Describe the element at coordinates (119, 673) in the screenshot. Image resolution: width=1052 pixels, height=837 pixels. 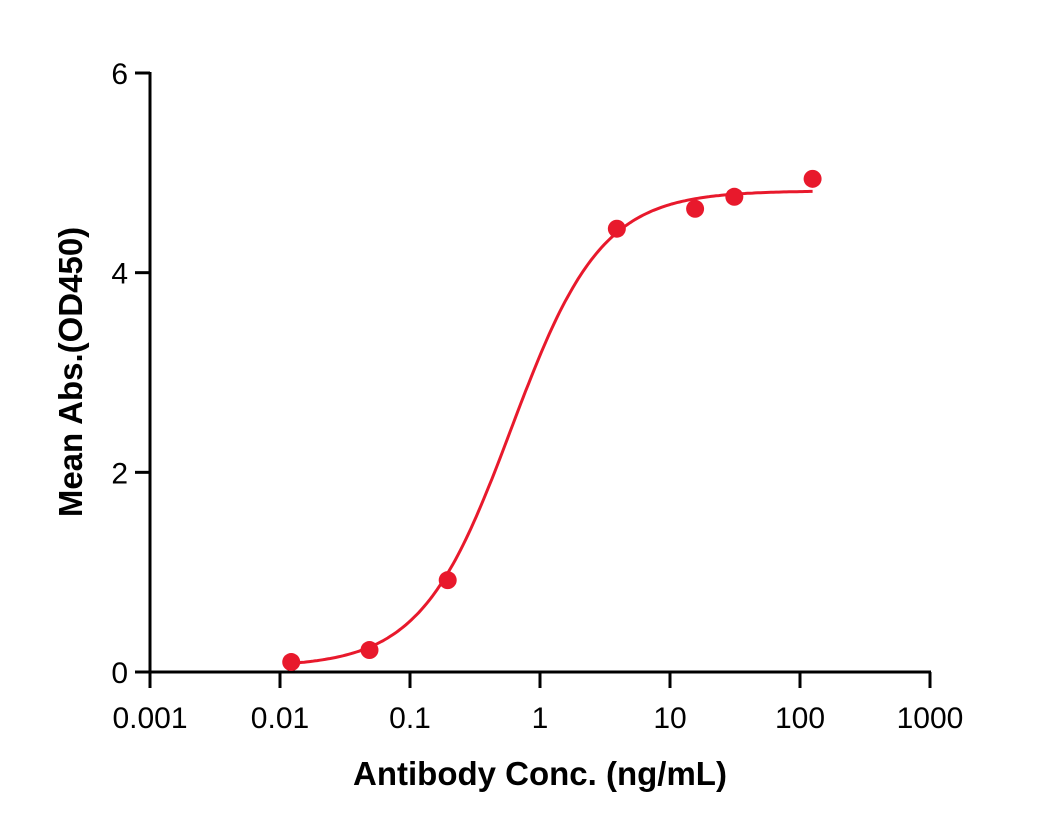
I see `y-tick-label: 0` at that location.